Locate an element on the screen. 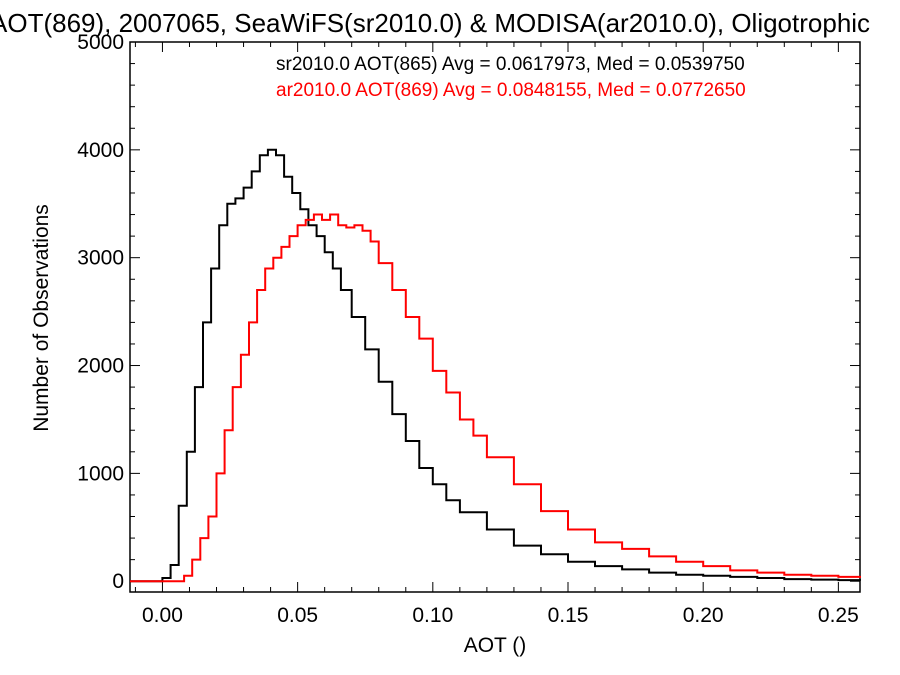  y-tick-label: 2000 is located at coordinates (100, 366).